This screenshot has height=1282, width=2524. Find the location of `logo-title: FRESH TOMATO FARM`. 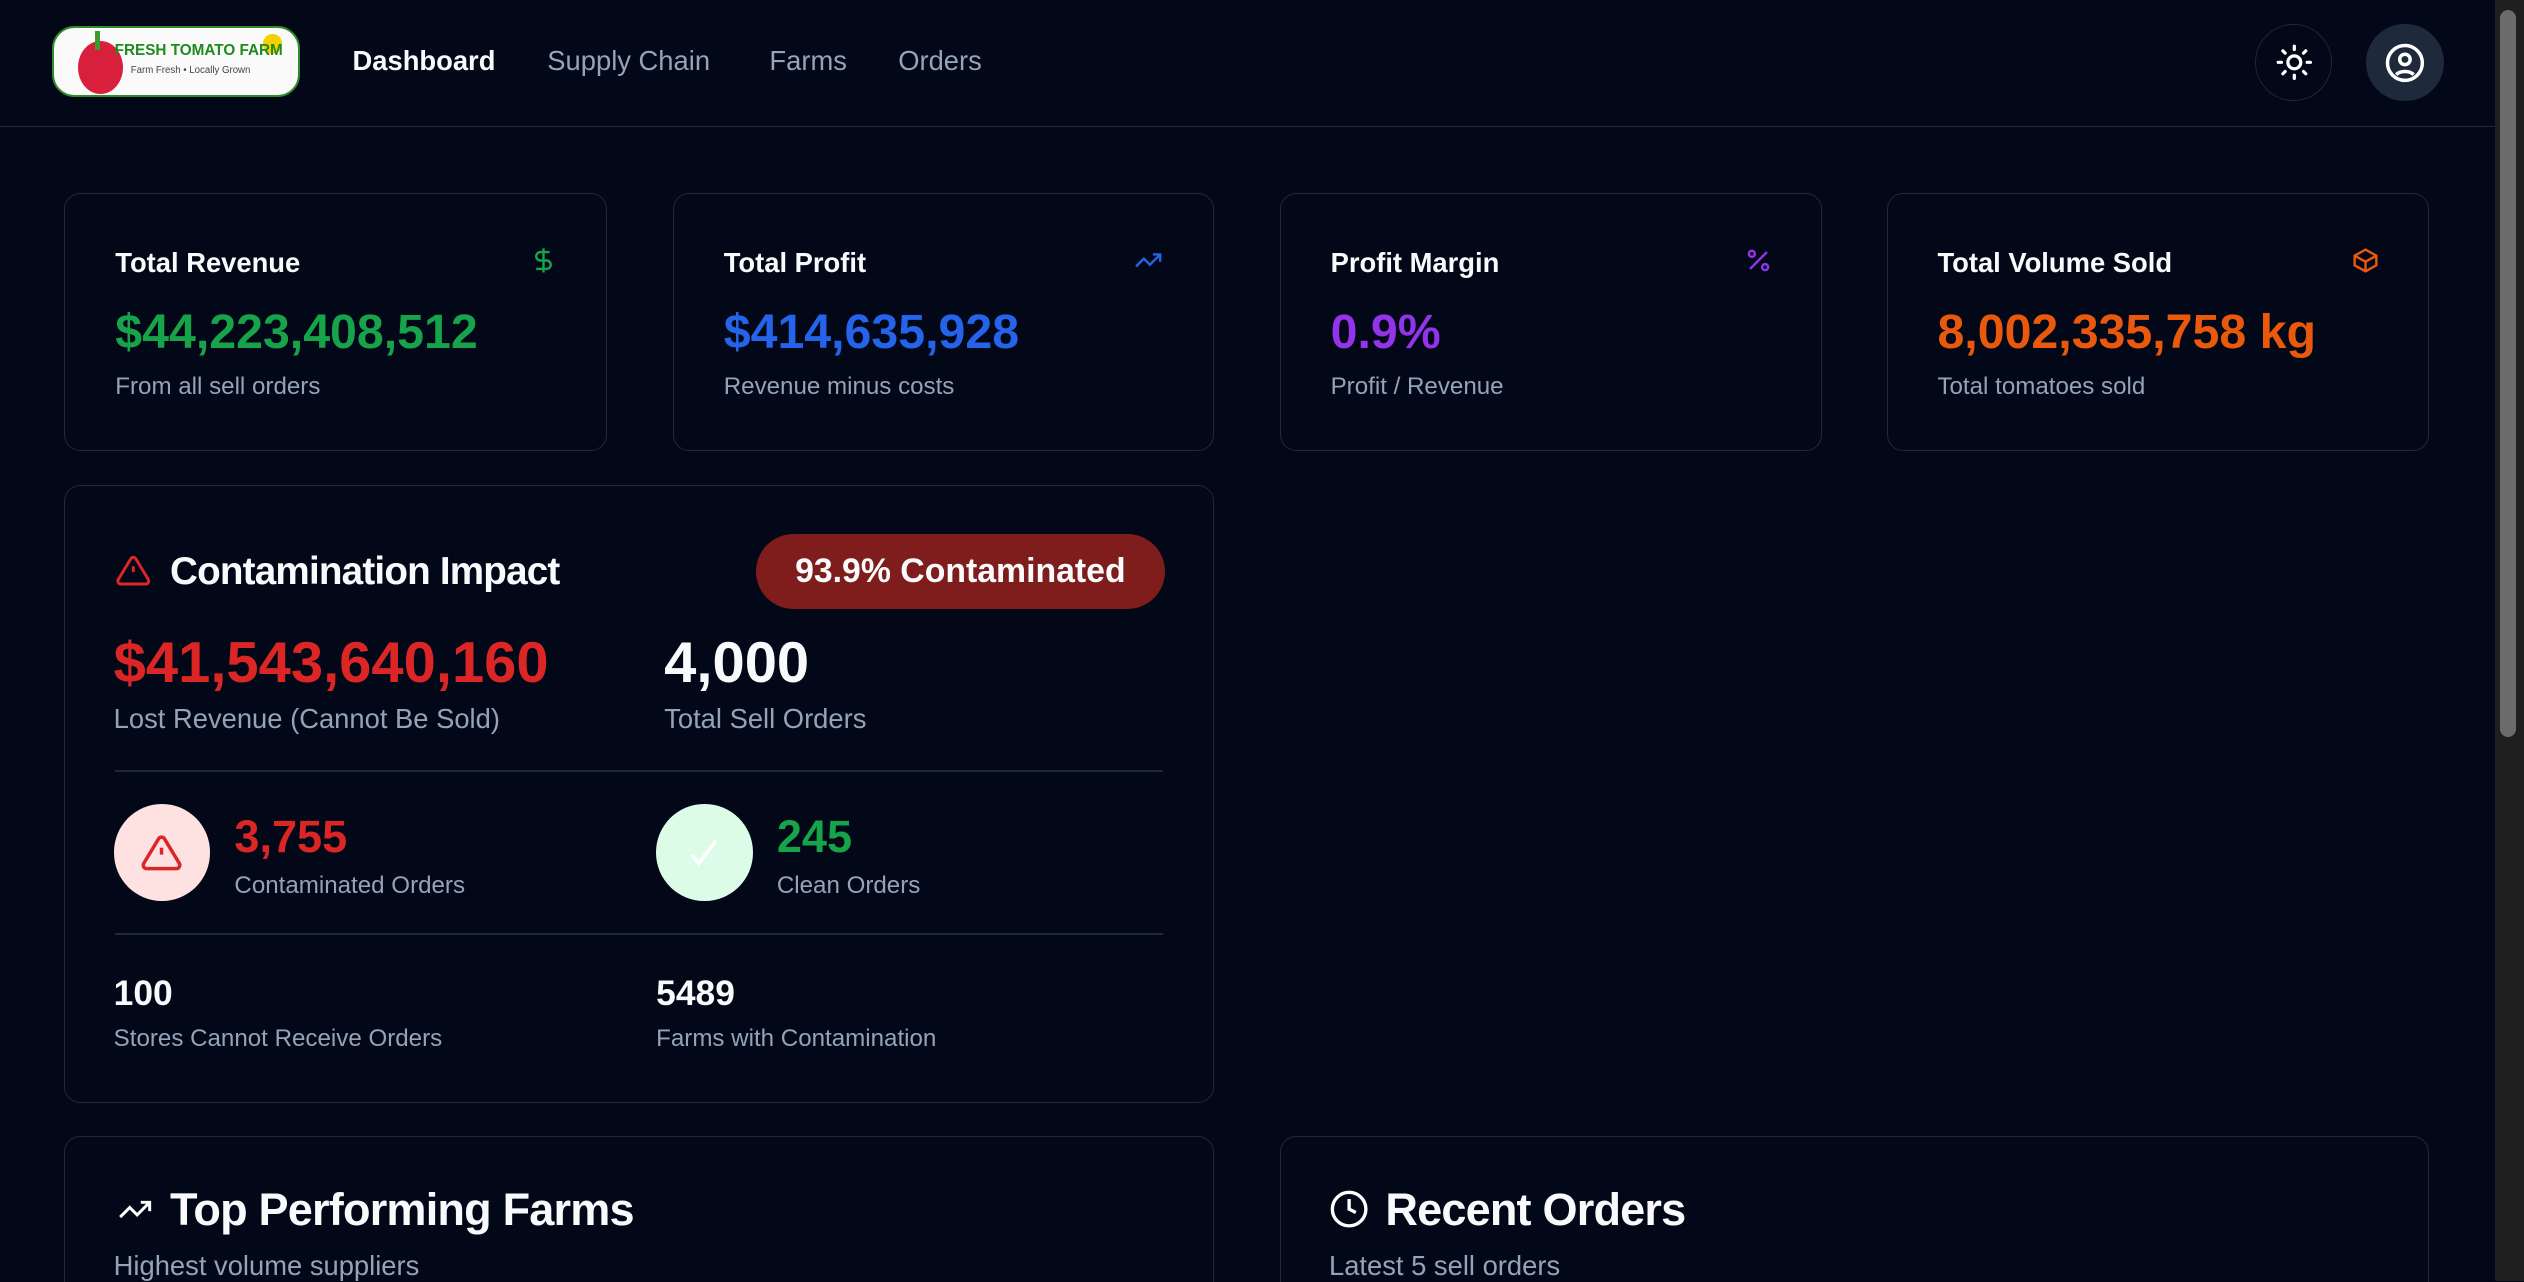

logo-title: FRESH TOMATO FARM is located at coordinates (198, 51).